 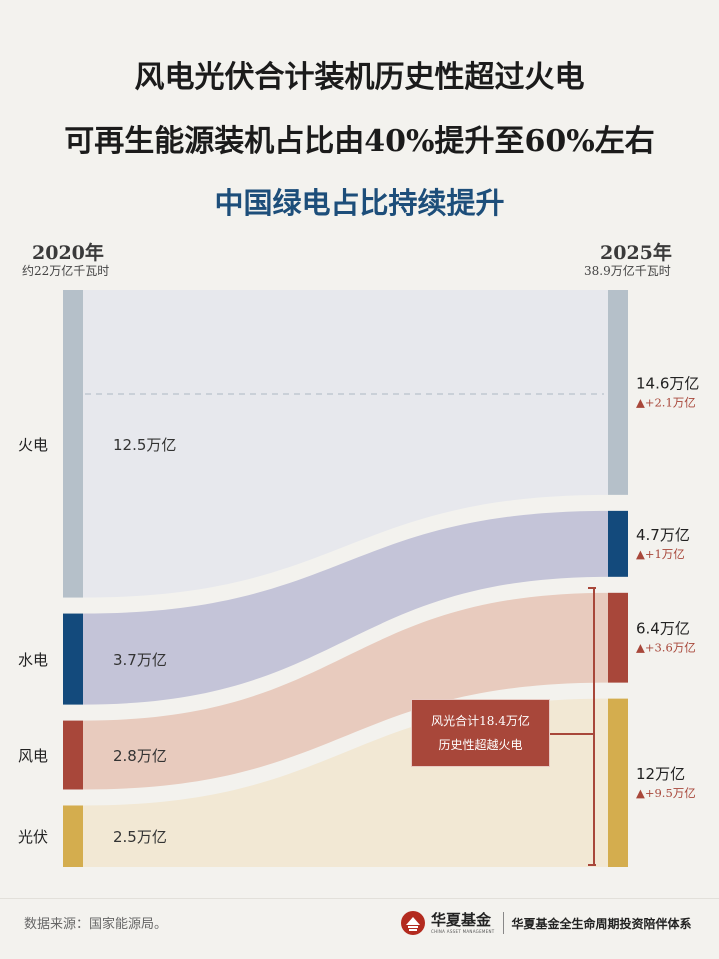 What do you see at coordinates (480, 745) in the screenshot?
I see `callout-line-2: 历史性超越火电` at bounding box center [480, 745].